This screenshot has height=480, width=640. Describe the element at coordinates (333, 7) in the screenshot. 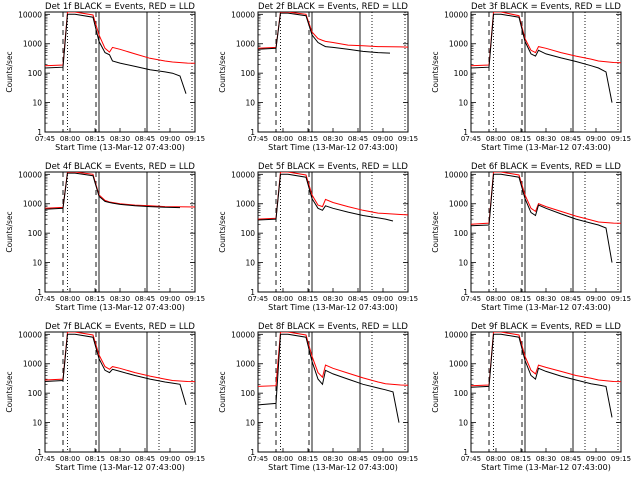

I see `chart-title: Det 2f BLACK = Events, RED = LLD` at that location.